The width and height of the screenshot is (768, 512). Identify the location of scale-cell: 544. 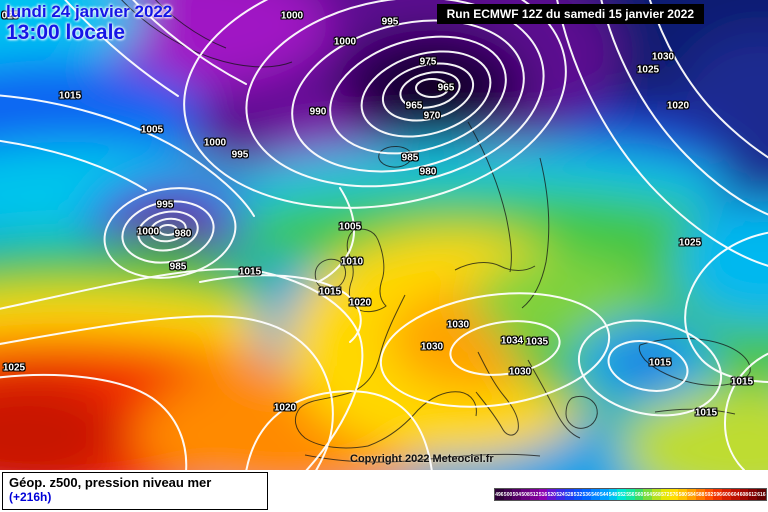
(604, 494).